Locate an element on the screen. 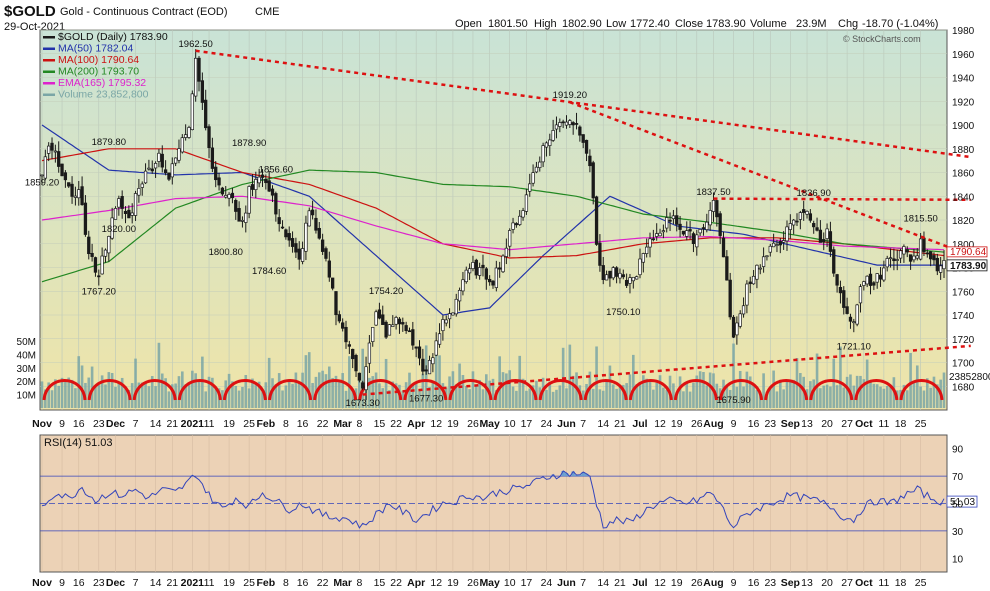 The image size is (990, 591). x-tick-label: 7 is located at coordinates (583, 424).